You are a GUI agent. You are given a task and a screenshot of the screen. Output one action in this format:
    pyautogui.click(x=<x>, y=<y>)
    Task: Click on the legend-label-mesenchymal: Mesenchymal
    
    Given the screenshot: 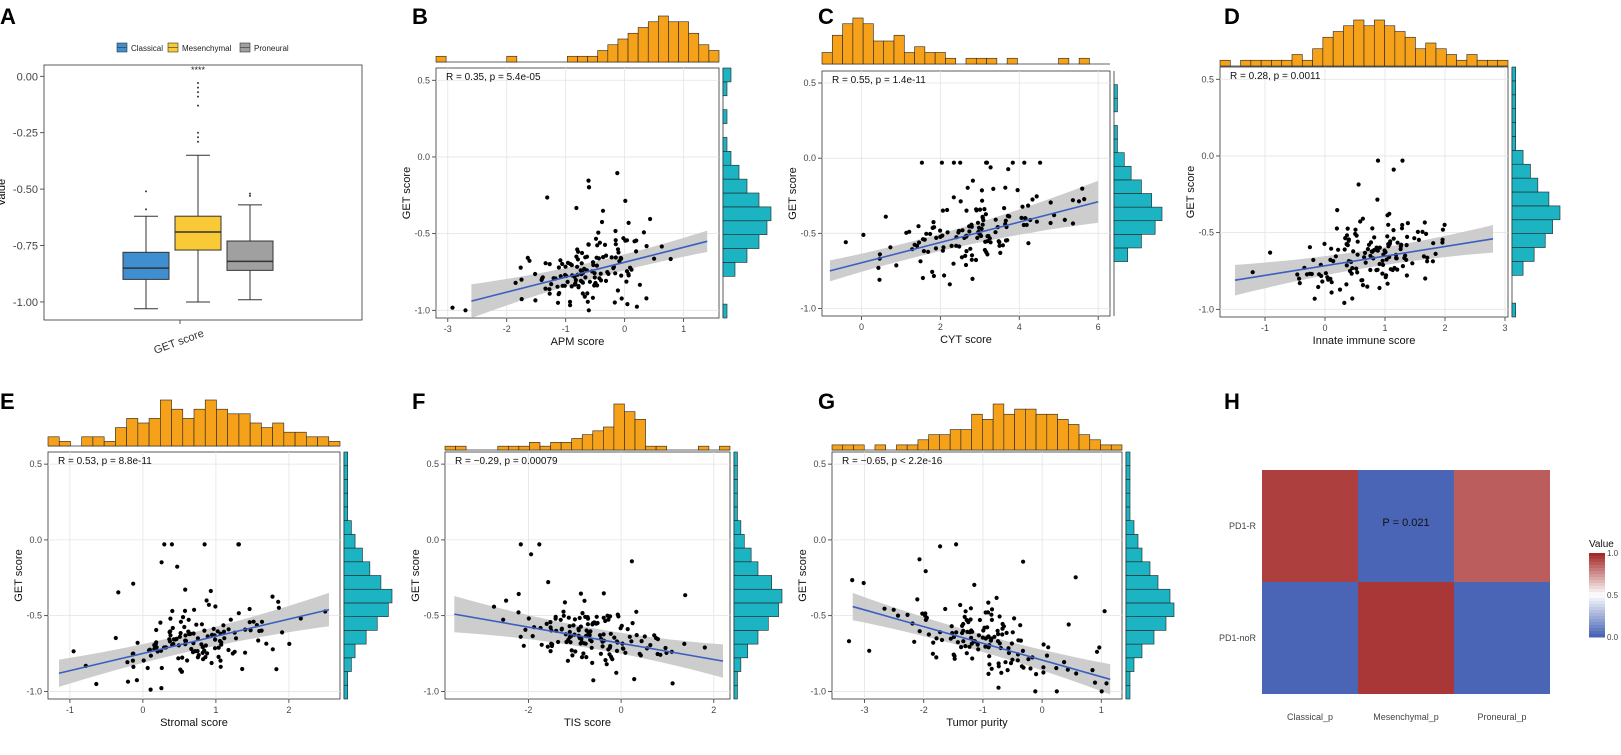 What is the action you would take?
    pyautogui.click(x=207, y=48)
    